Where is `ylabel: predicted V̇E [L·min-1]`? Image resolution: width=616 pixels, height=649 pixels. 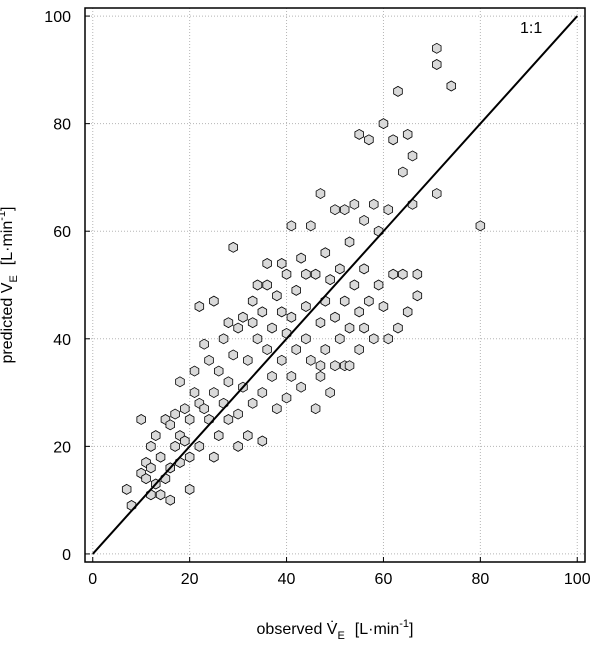
ylabel: predicted V̇E [L·min-1] is located at coordinates (10, 285).